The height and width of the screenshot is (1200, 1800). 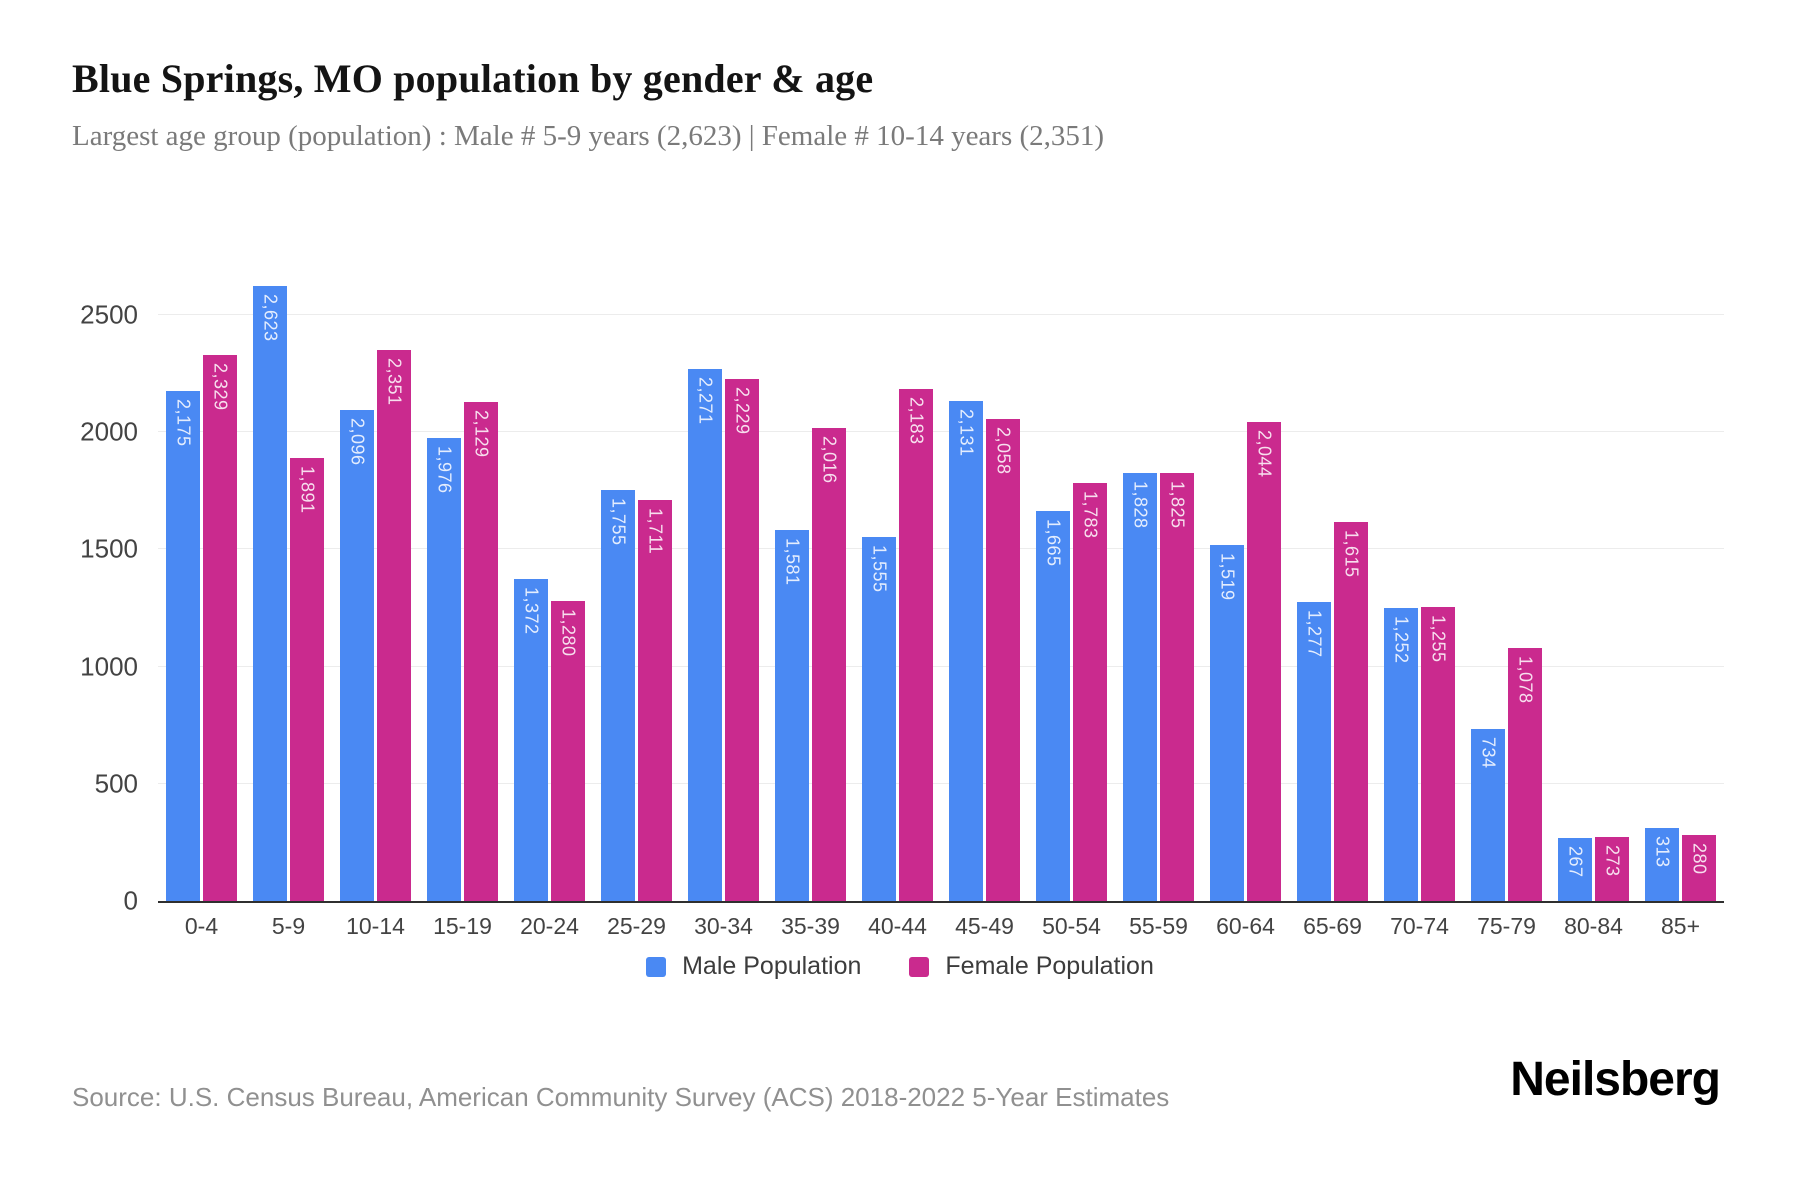 I want to click on x-axis-tick-40-44: 40-44, so click(x=897, y=926).